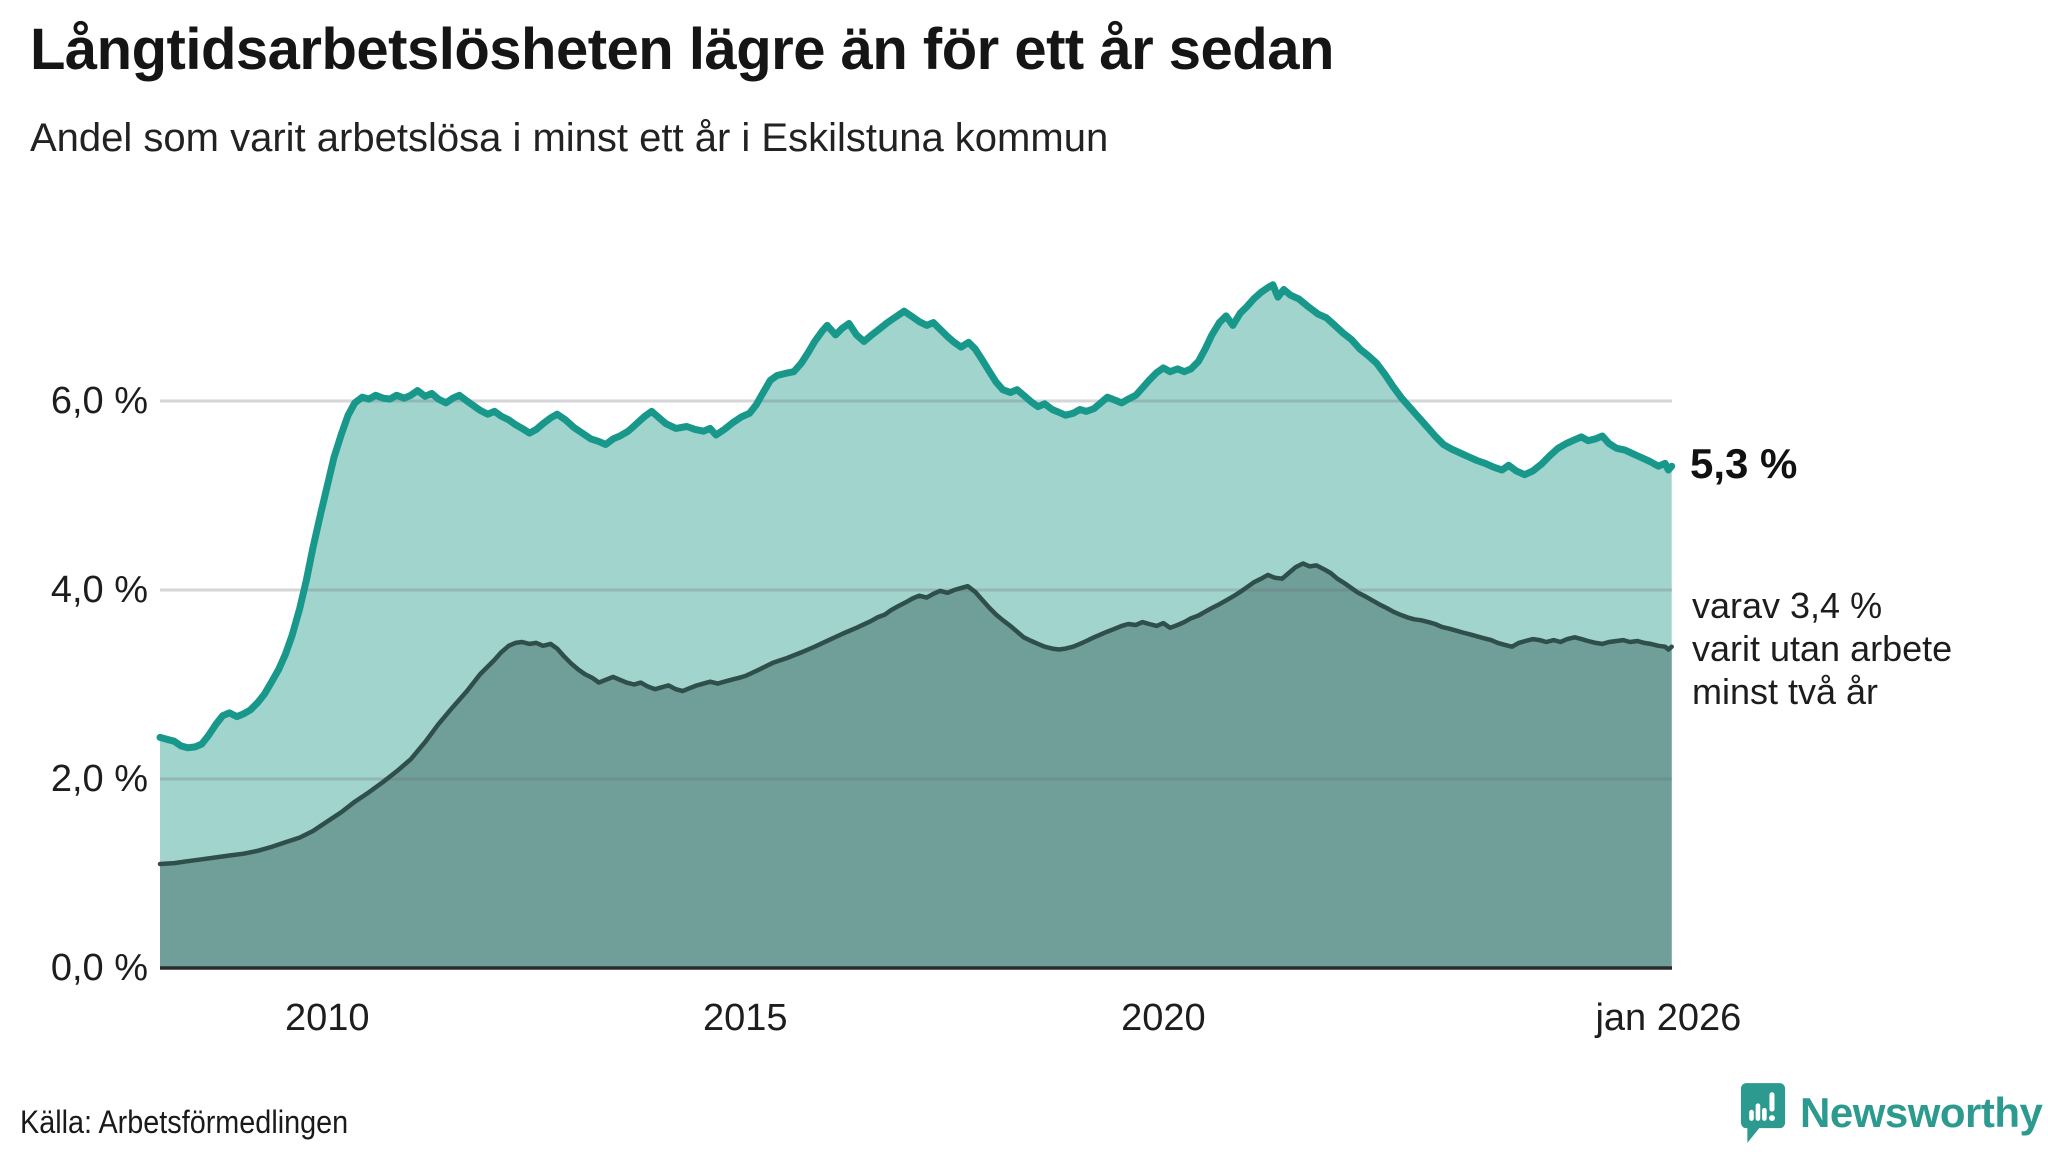  I want to click on source-note: Källa: Arbetsförmedlingen, so click(184, 1122).